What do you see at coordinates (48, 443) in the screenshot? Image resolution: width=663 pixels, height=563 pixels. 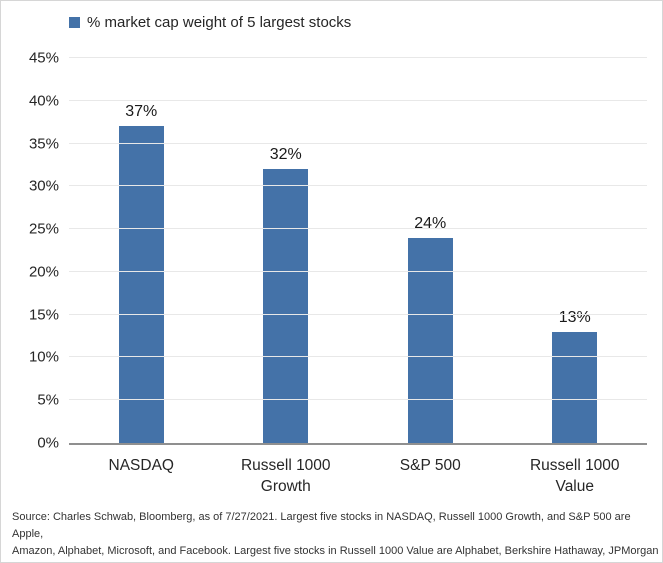 I see `y-tick-label: 0%` at bounding box center [48, 443].